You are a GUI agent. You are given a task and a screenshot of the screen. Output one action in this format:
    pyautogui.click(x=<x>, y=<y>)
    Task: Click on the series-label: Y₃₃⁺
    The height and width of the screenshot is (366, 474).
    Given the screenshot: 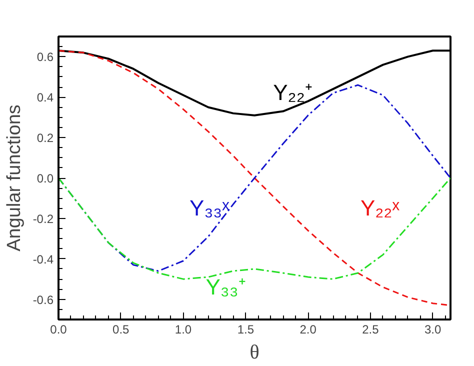 What is the action you would take?
    pyautogui.click(x=226, y=287)
    